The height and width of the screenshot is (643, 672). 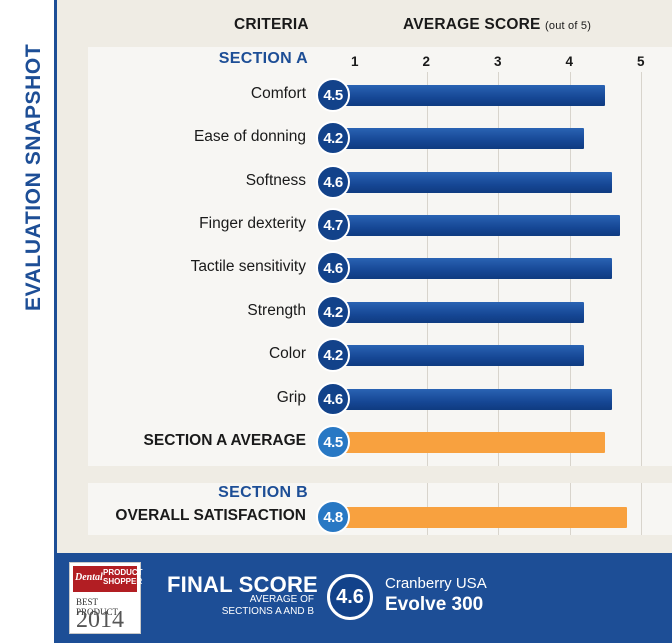 I want to click on bar-strength, so click(x=460, y=312).